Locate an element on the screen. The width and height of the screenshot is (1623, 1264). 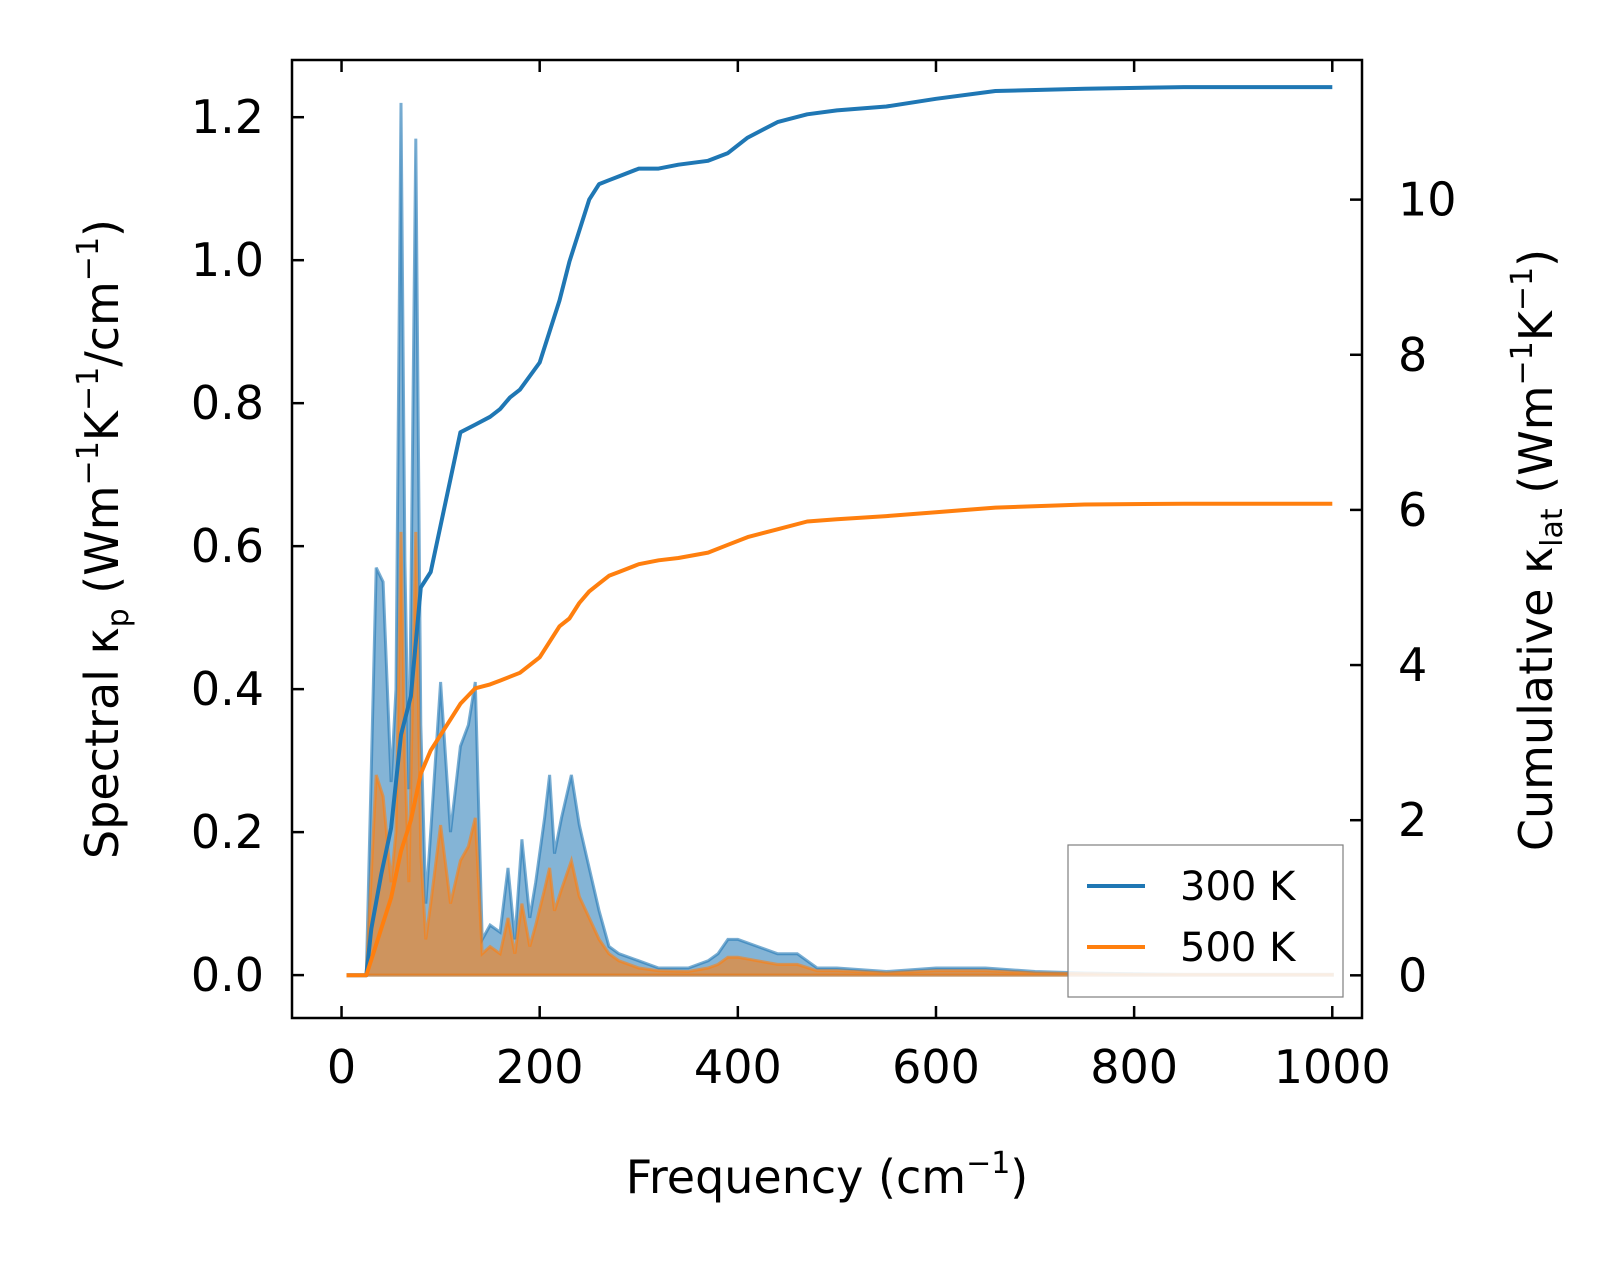
legend-label-500k: 500 K is located at coordinates (1238, 948).